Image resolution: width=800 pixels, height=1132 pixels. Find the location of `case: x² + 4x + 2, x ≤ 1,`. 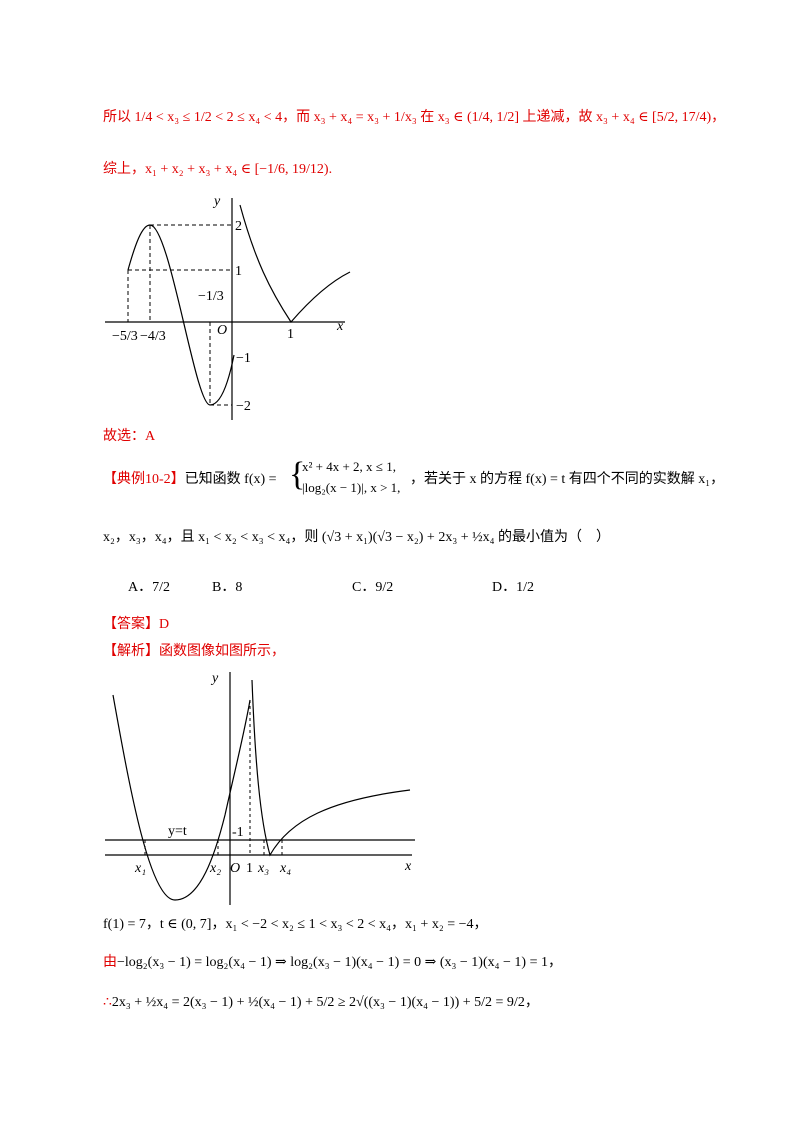

case: x² + 4x + 2, x ≤ 1, is located at coordinates (349, 466).